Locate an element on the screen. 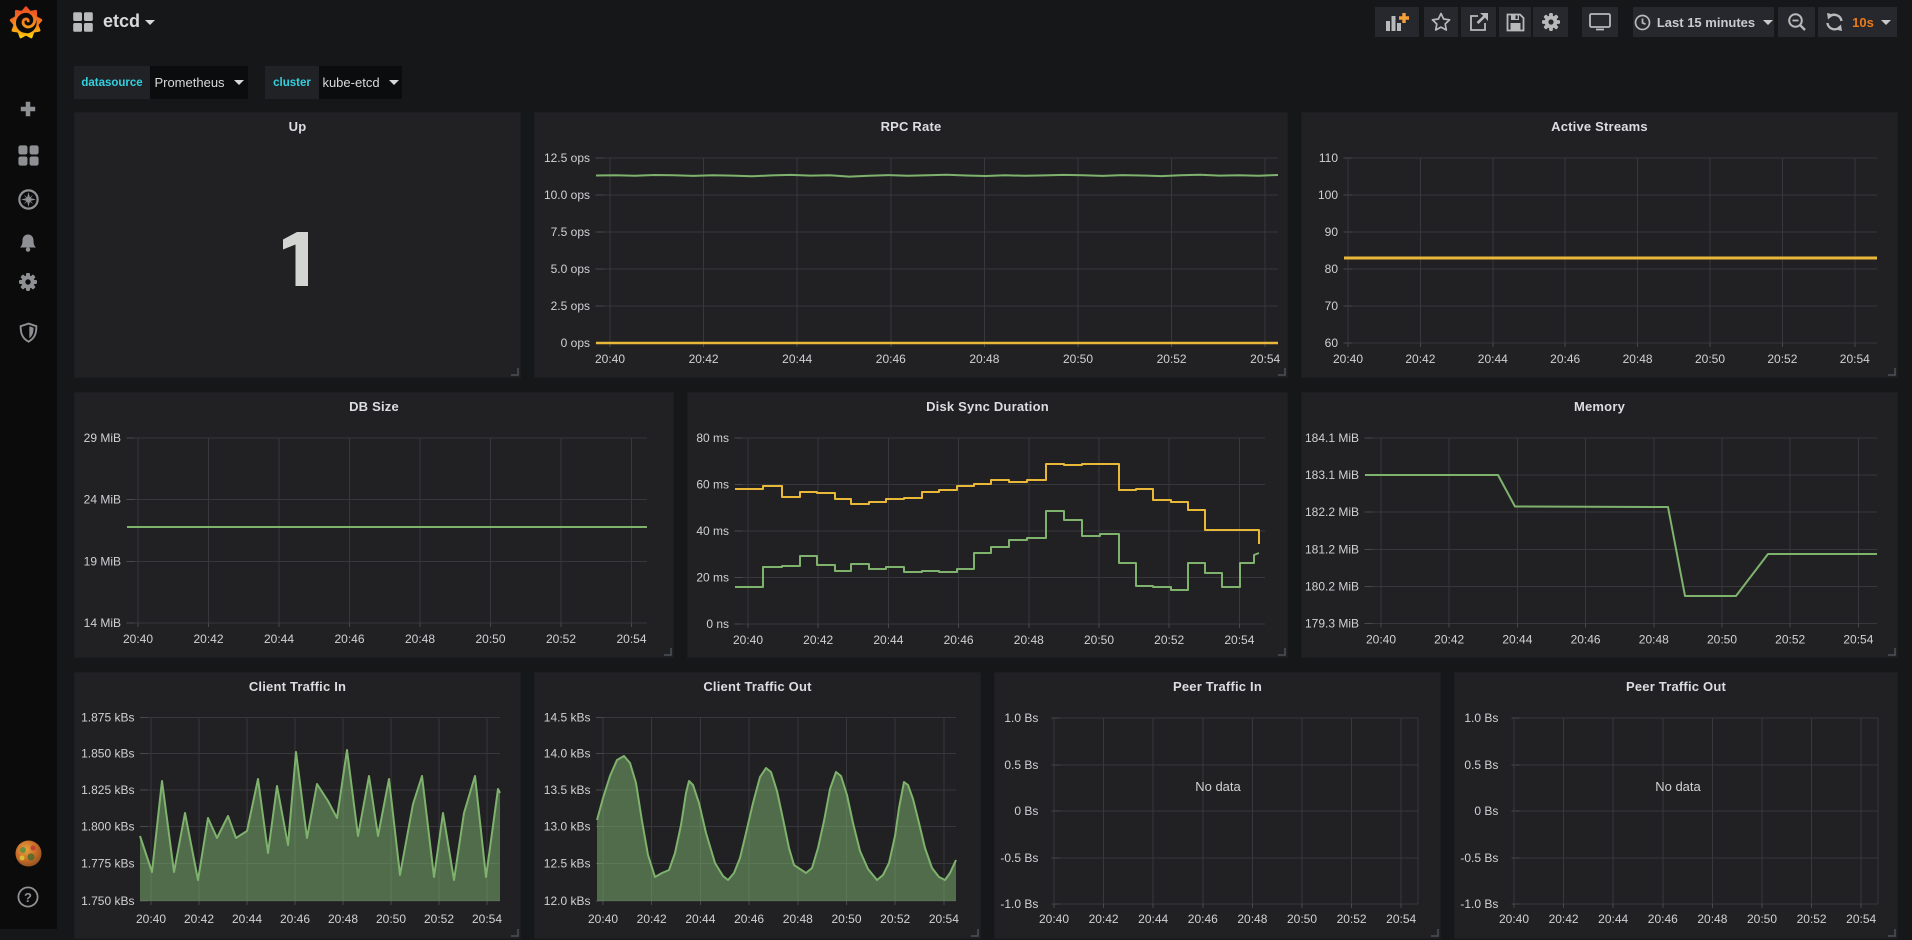 The height and width of the screenshot is (940, 1912). svg-text: 19 MiB is located at coordinates (102, 561).